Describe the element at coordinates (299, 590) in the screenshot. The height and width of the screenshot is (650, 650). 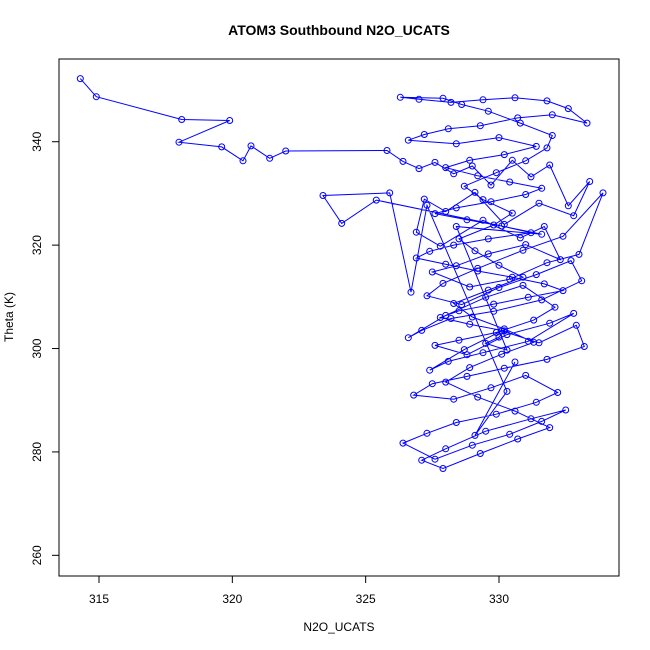
I see `x-axis: 315 320 325 330` at that location.